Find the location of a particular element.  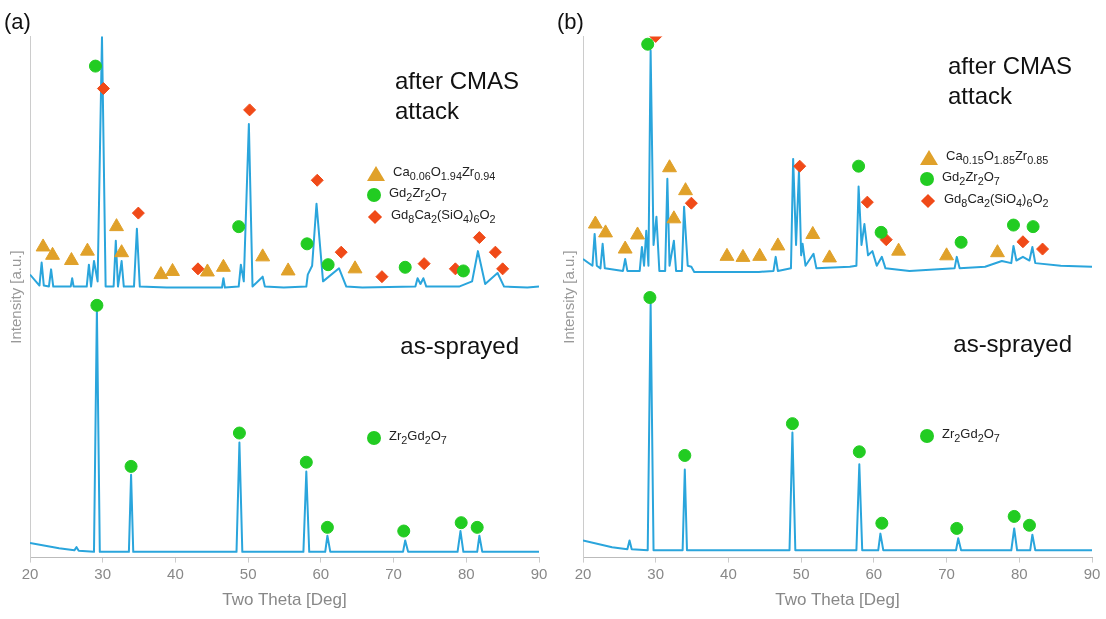

legend-label: Ca$_{0.06}$O$_{1.94}$Zr$_{0.94}$ is located at coordinates (444, 173).